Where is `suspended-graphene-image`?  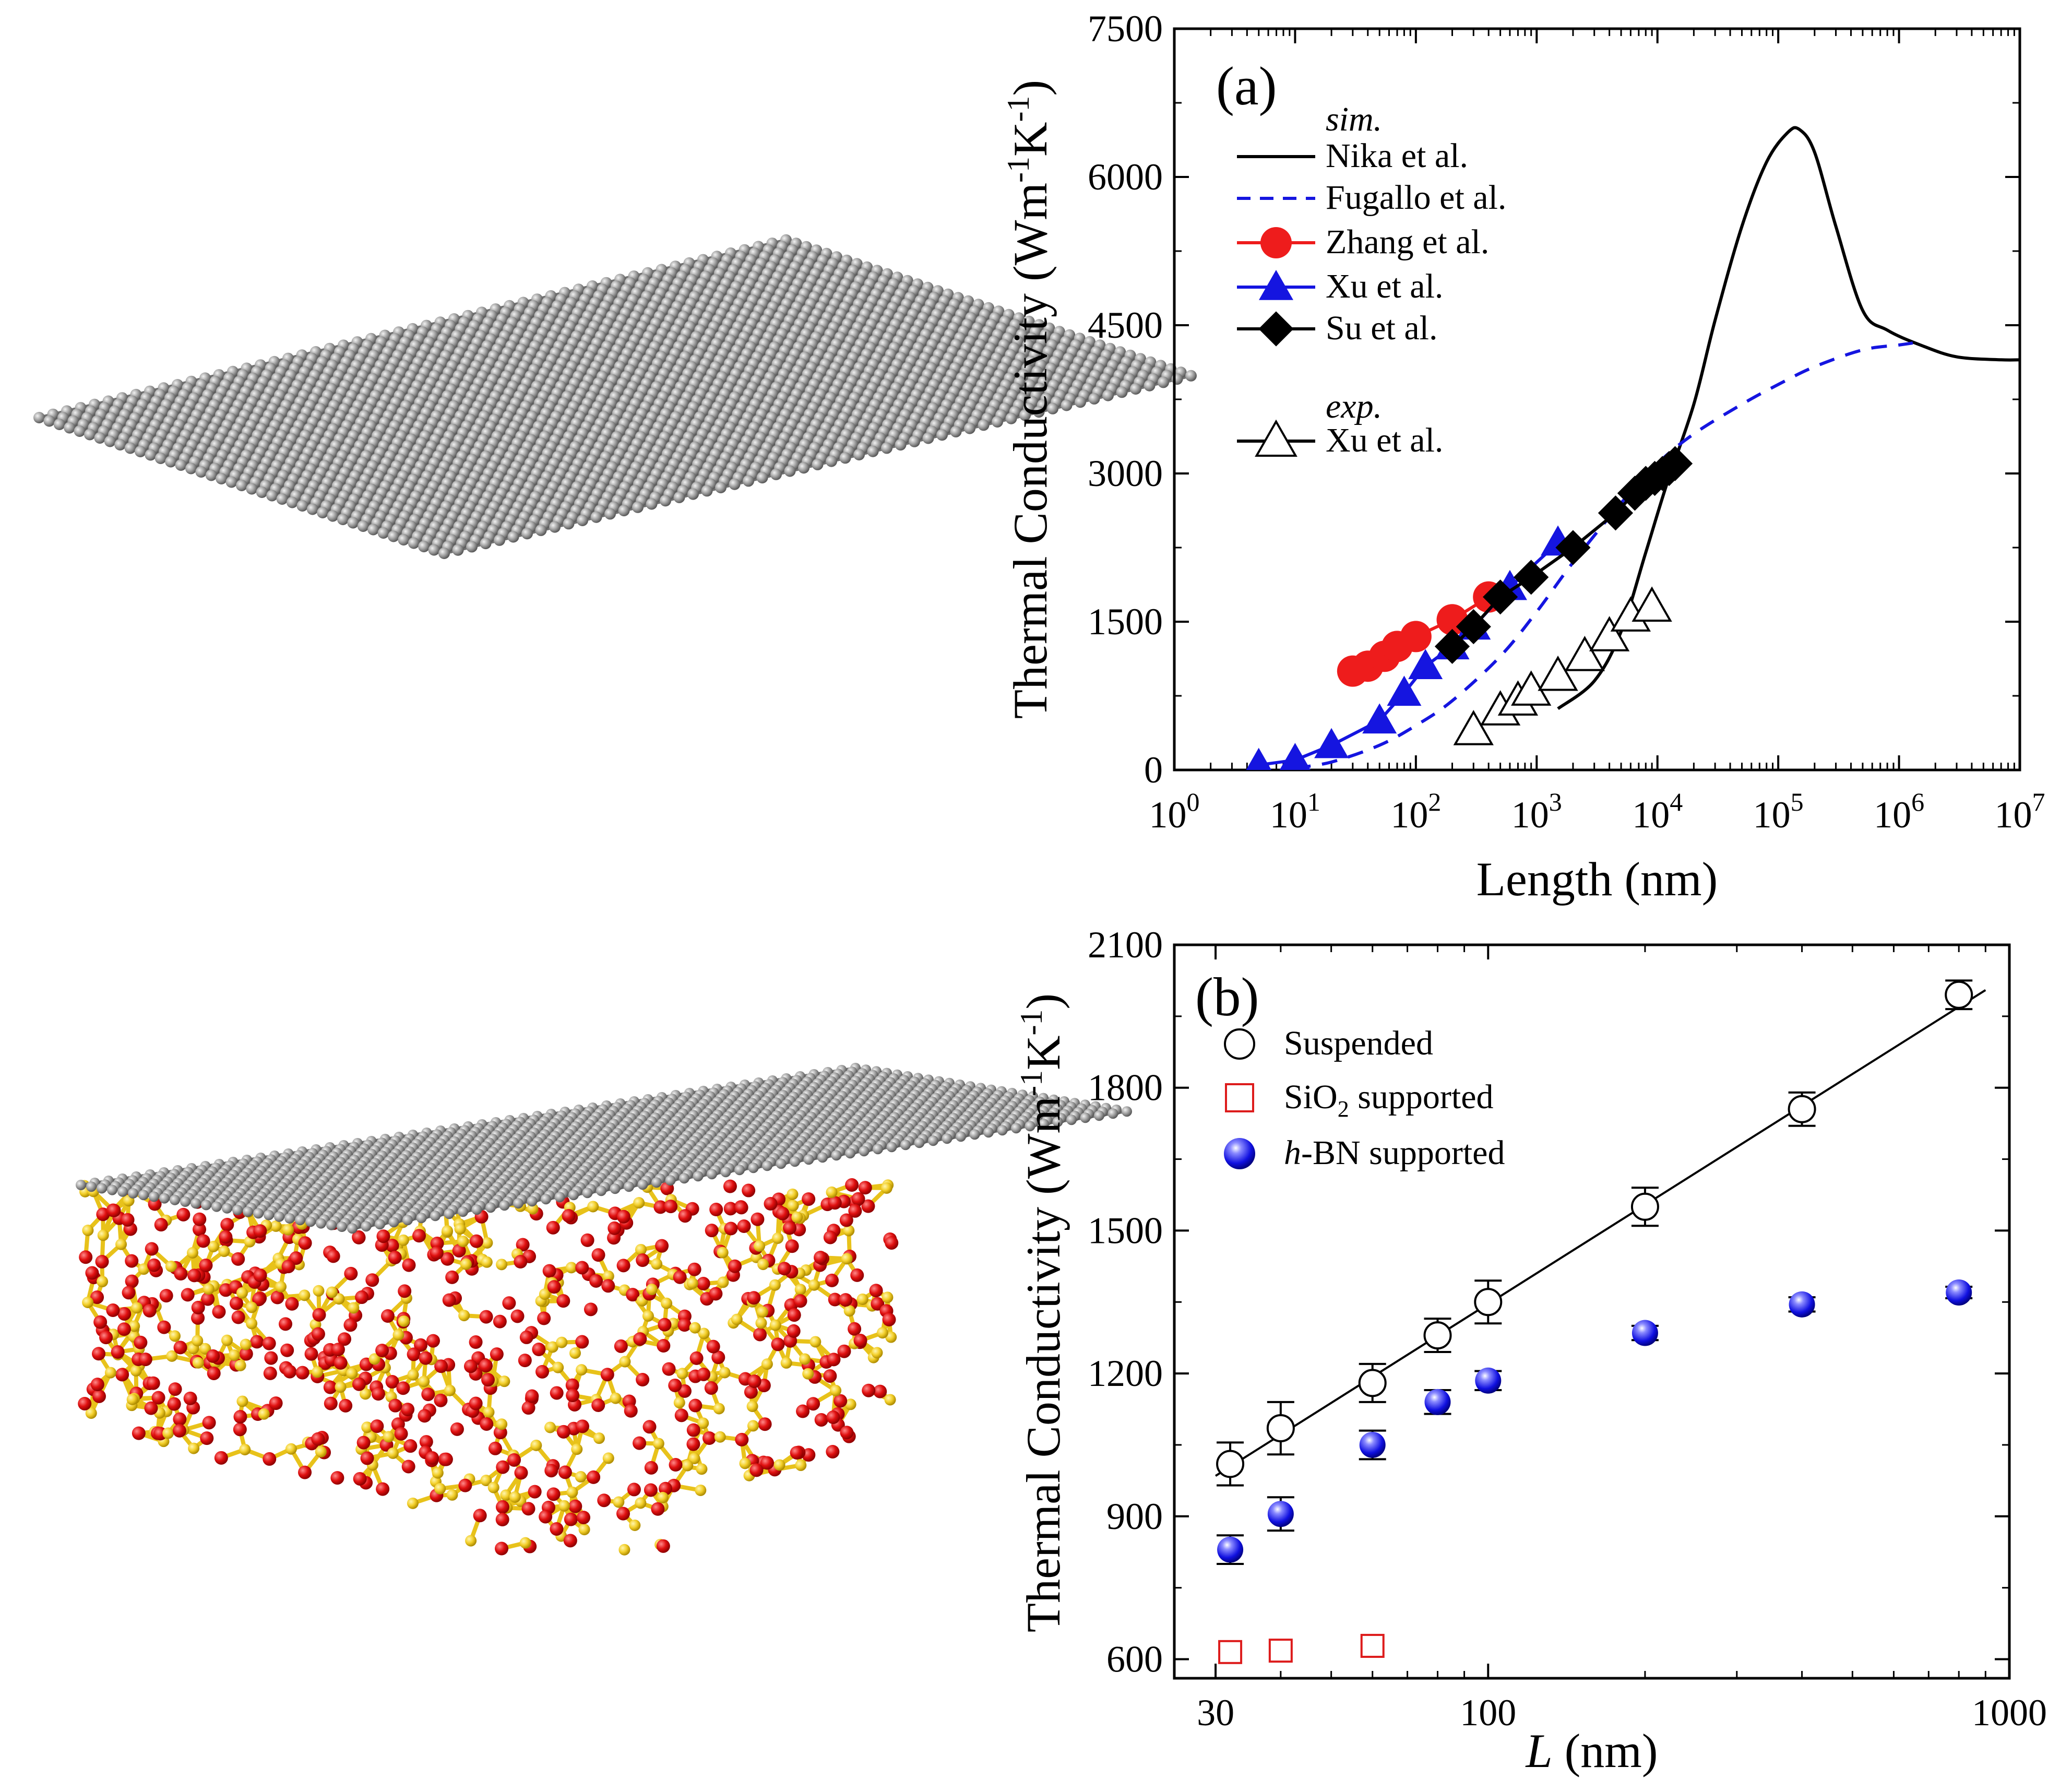
suspended-graphene-image is located at coordinates (615, 396).